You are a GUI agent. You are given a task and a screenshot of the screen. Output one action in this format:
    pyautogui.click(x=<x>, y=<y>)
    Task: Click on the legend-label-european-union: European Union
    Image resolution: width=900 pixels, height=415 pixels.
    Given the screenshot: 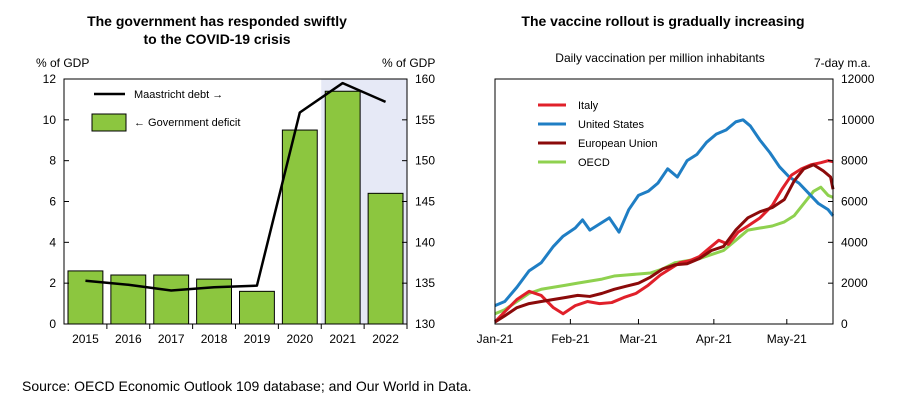 What is the action you would take?
    pyautogui.click(x=618, y=144)
    